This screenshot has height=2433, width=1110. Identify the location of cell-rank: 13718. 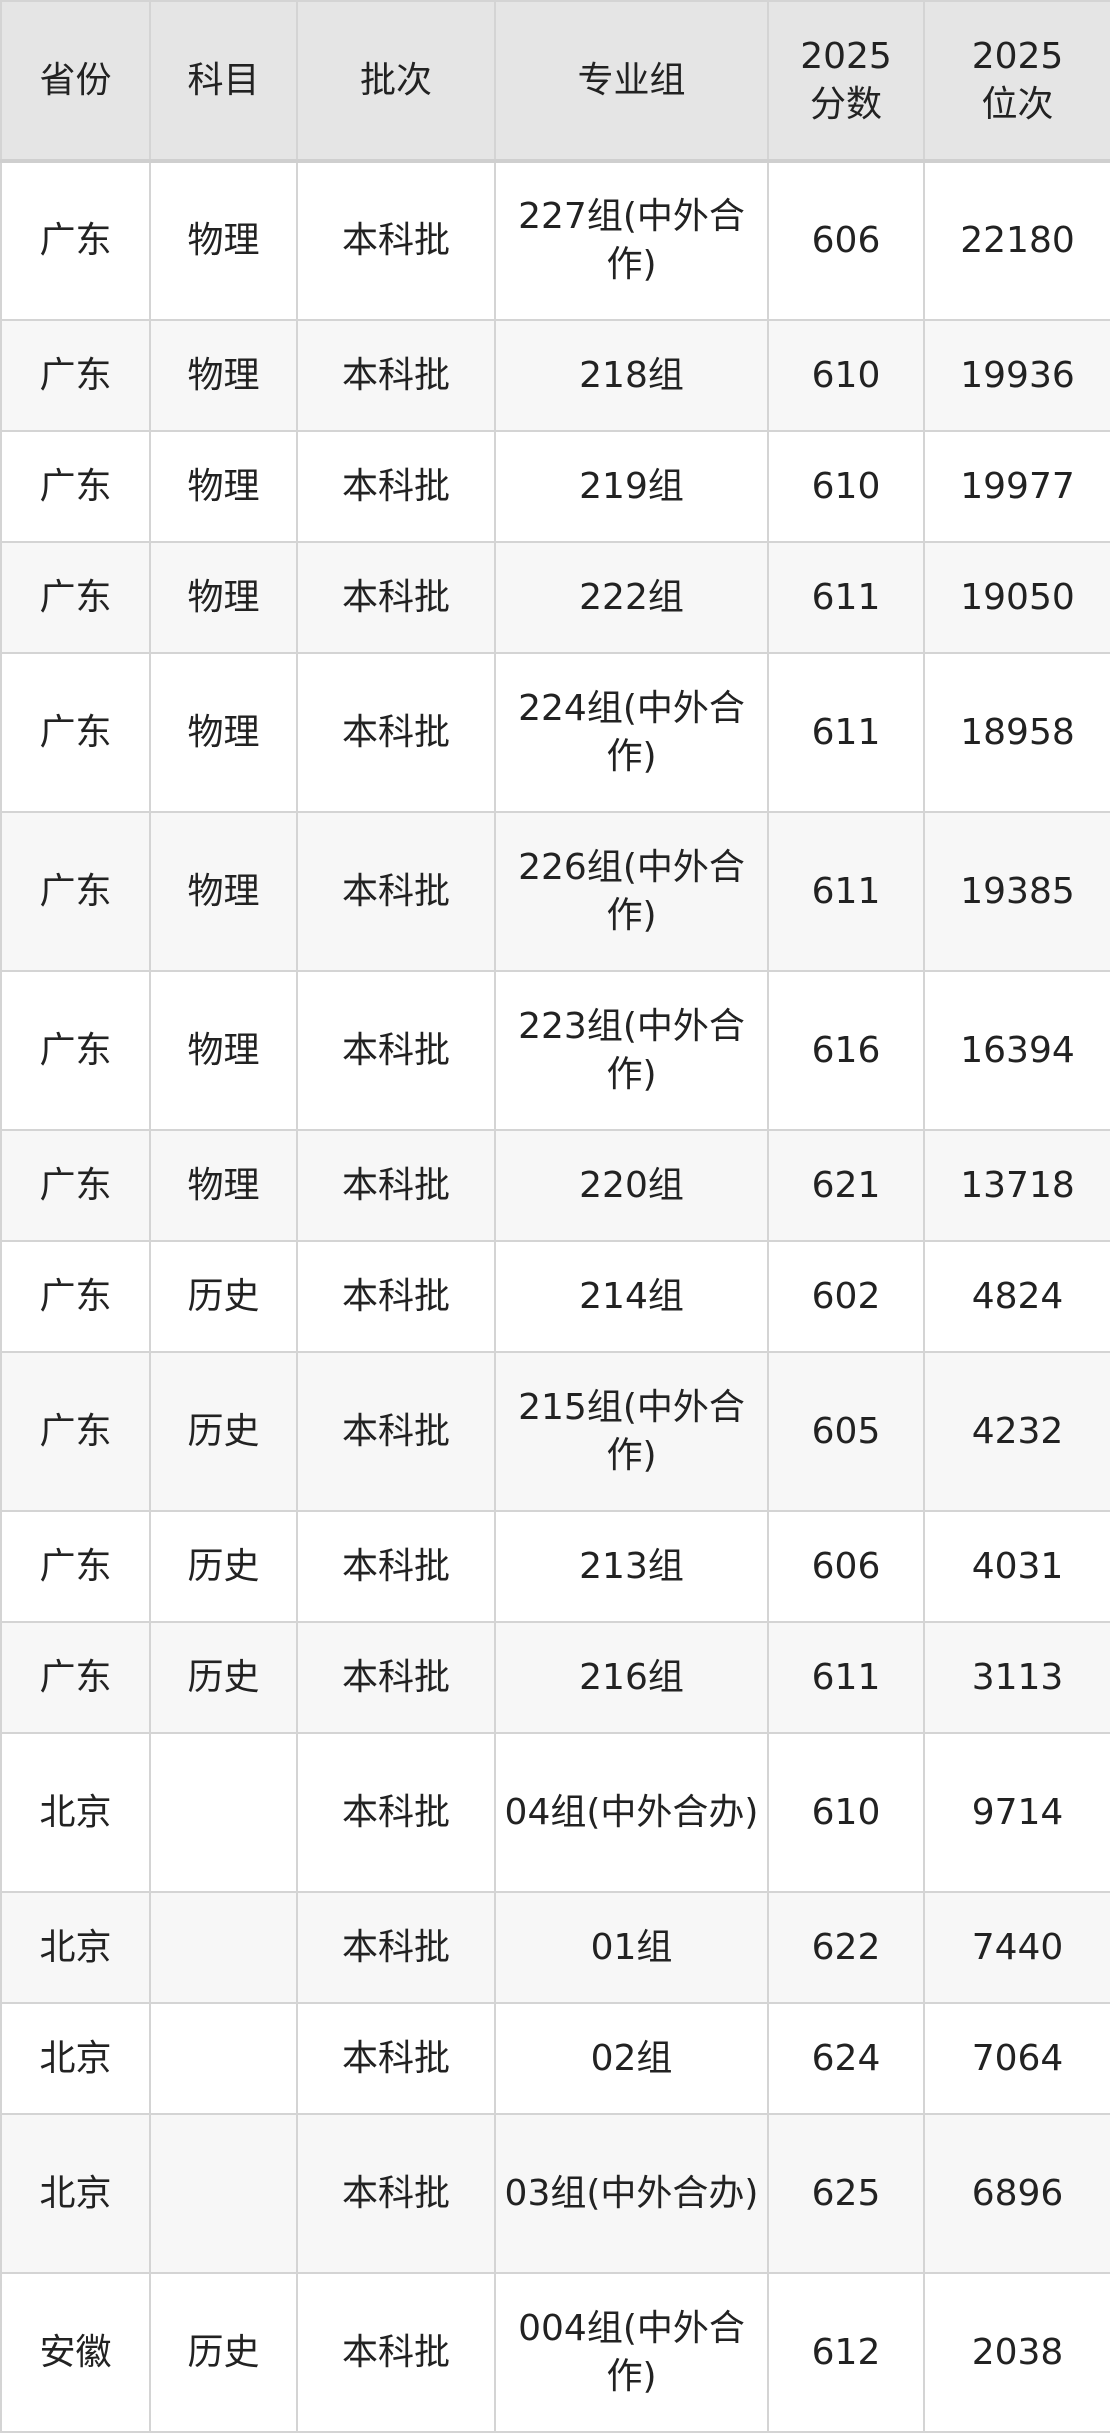
(1016, 1185).